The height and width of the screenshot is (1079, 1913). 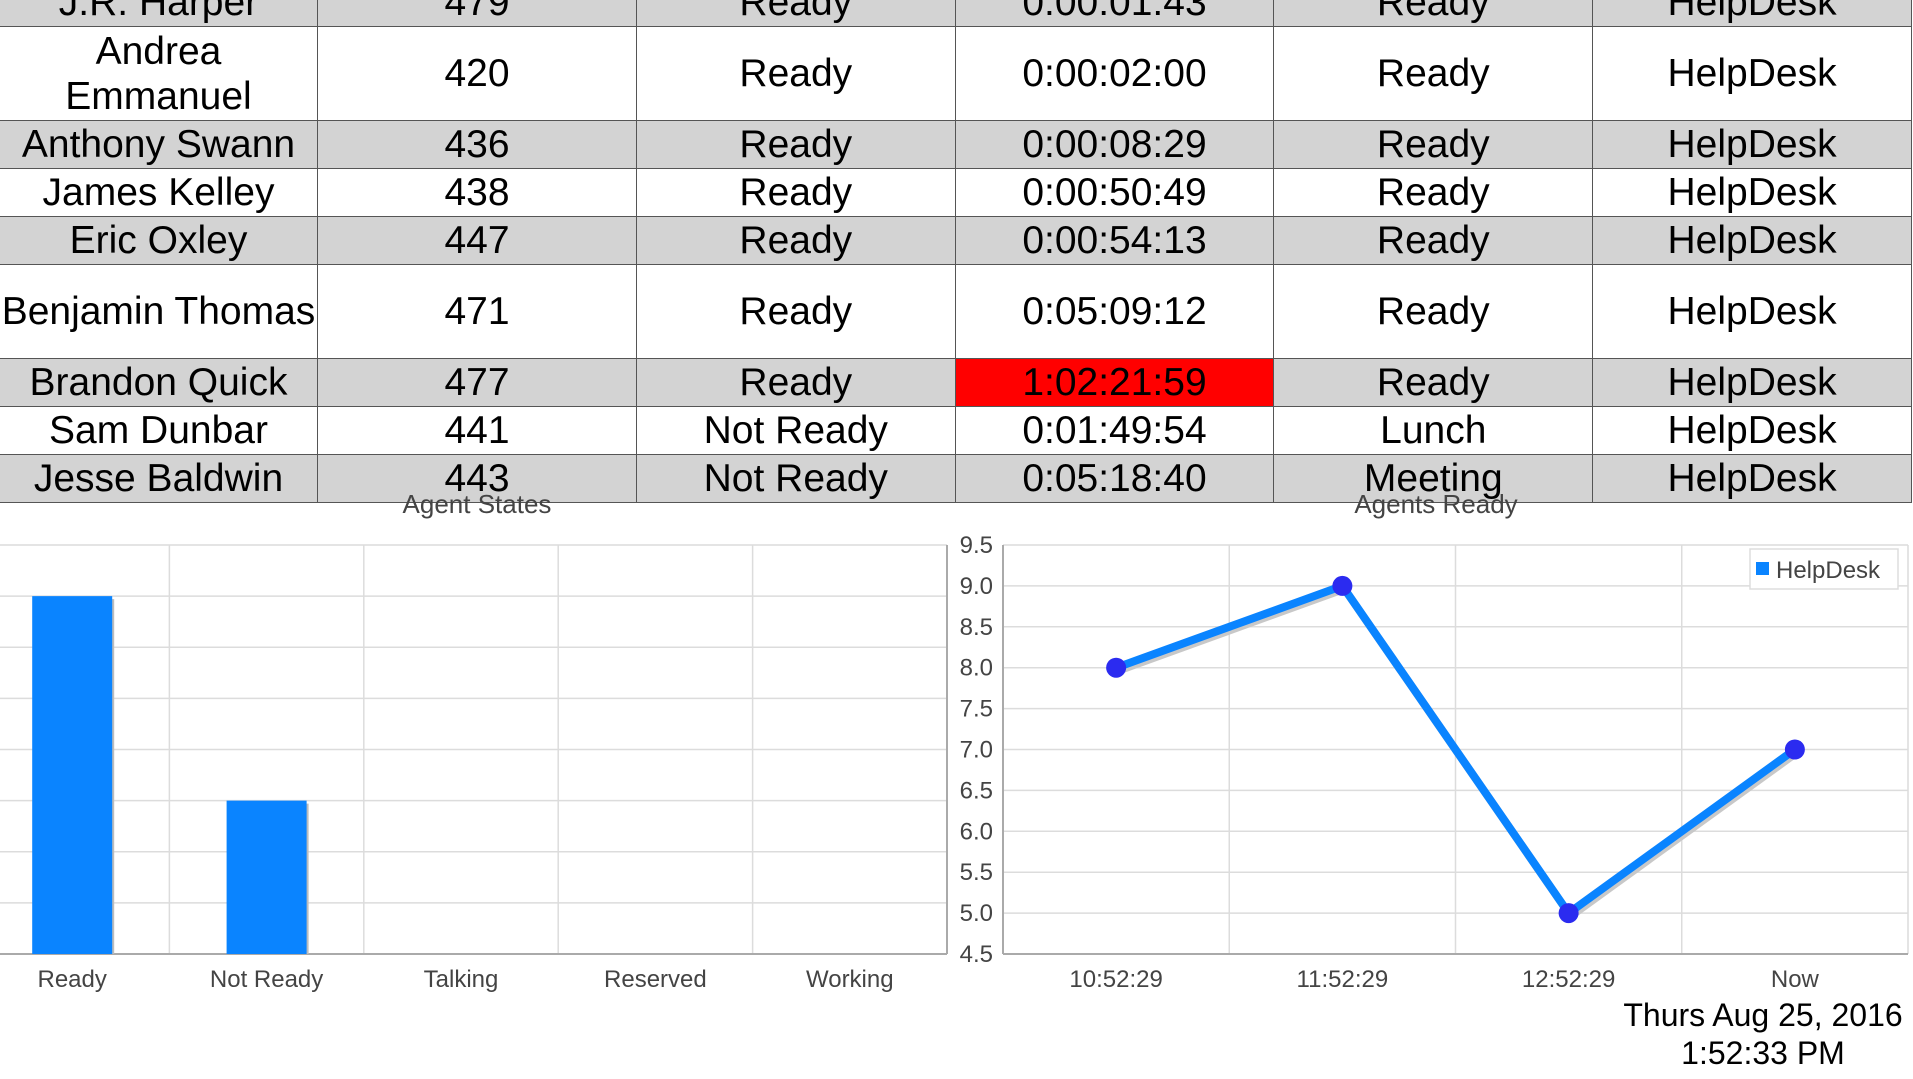 I want to click on state-reason: Meeting, so click(x=1433, y=478).